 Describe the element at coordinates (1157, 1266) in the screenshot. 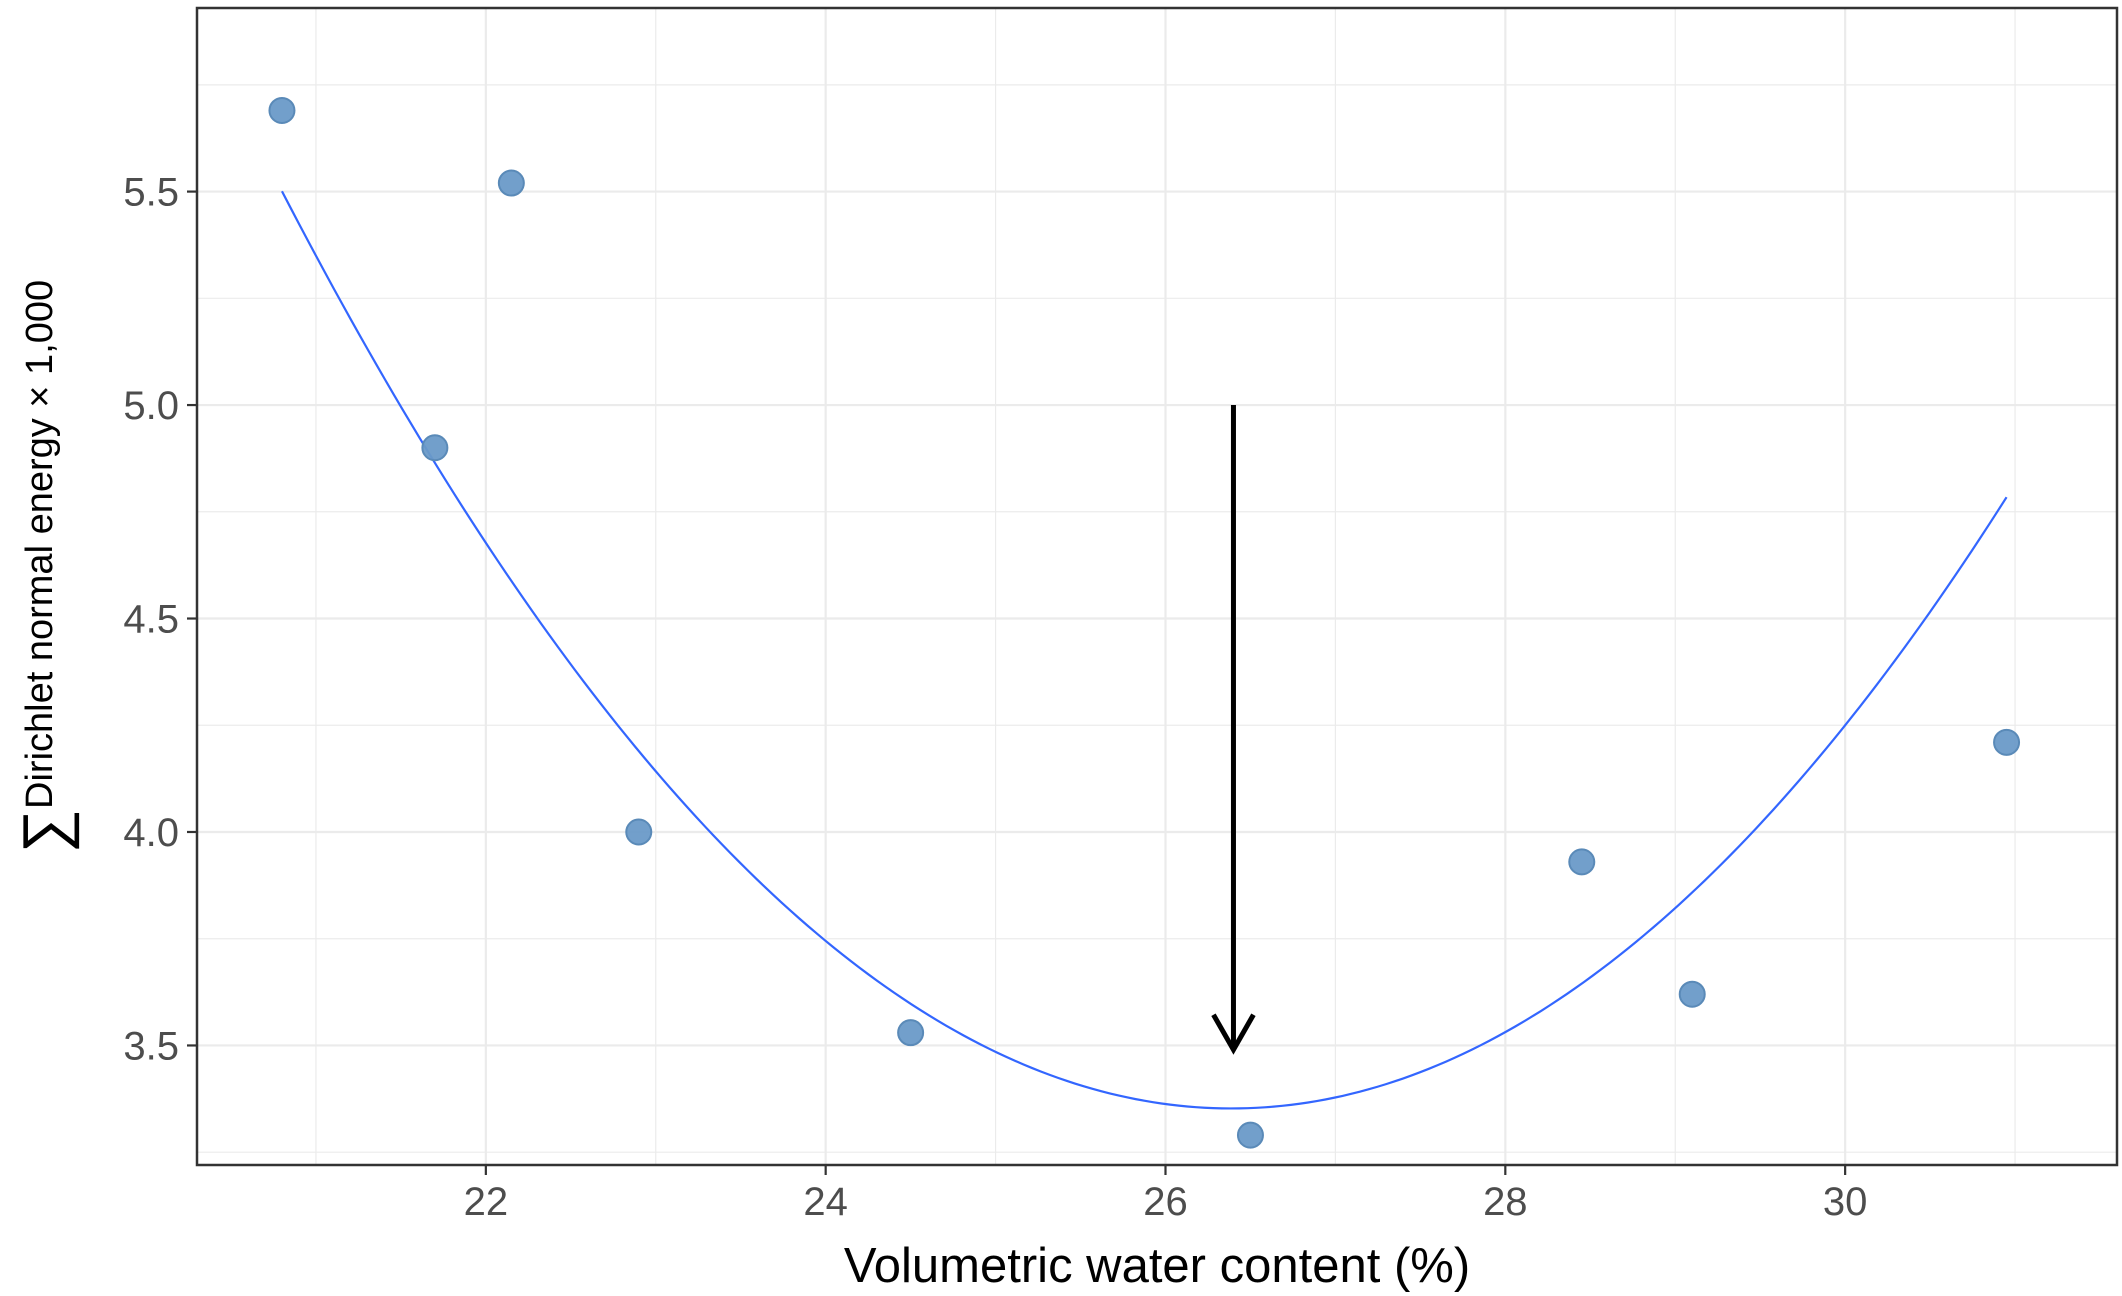

I see `x-axis-title: Volumetric water content (%)` at that location.